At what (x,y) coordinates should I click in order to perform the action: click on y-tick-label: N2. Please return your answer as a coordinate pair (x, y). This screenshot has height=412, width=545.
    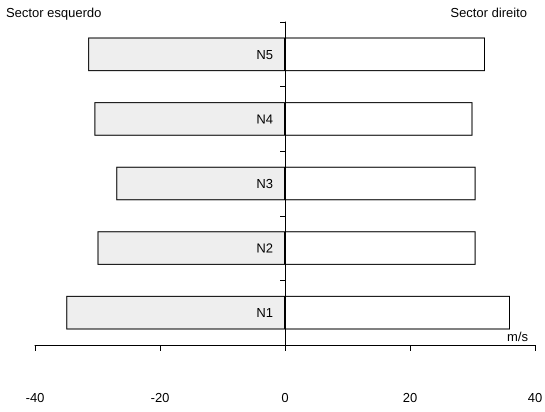
    Looking at the image, I should click on (264, 248).